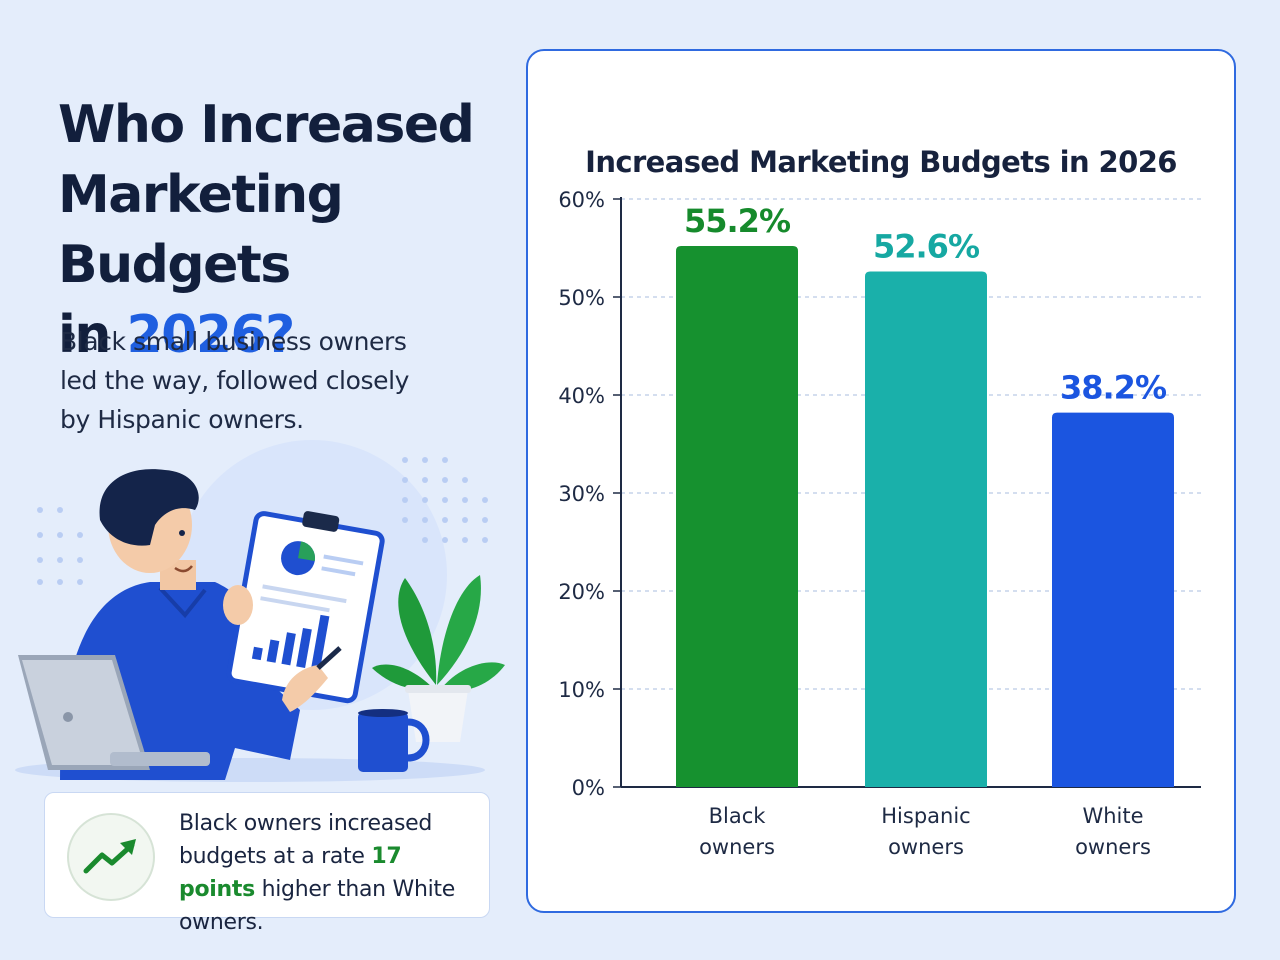 The width and height of the screenshot is (1280, 960). What do you see at coordinates (201, 230) in the screenshot?
I see `headline-line-2: Marketing Budgets` at bounding box center [201, 230].